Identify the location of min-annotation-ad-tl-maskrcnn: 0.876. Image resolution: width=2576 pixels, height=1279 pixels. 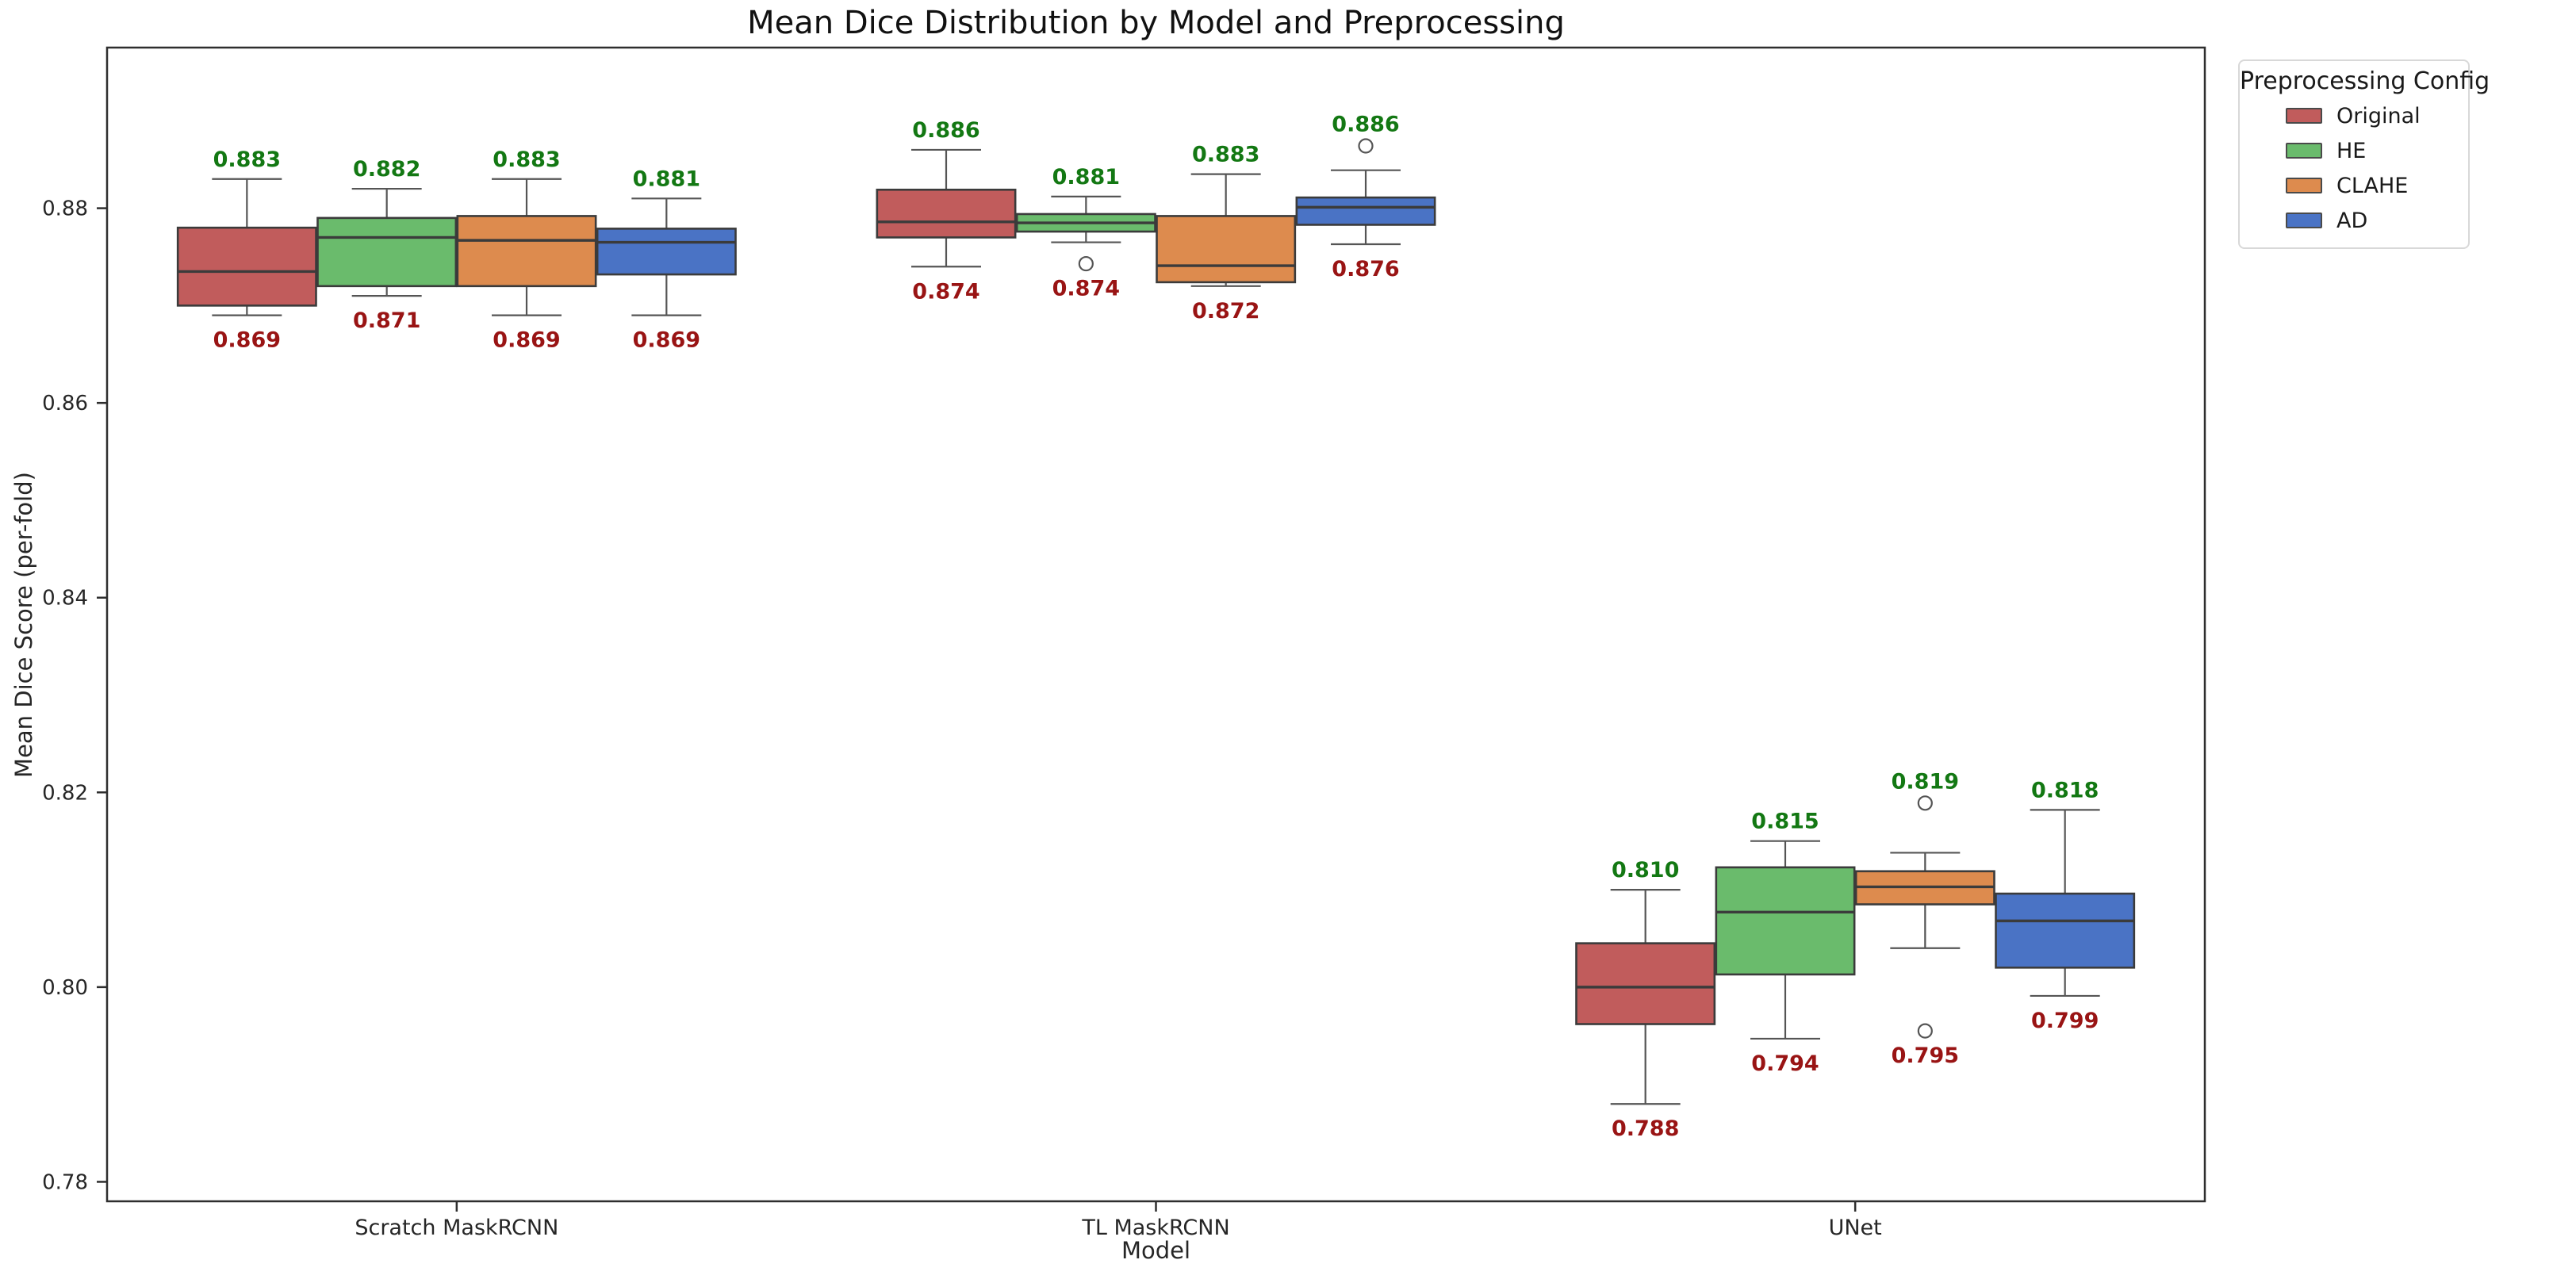
(1366, 269).